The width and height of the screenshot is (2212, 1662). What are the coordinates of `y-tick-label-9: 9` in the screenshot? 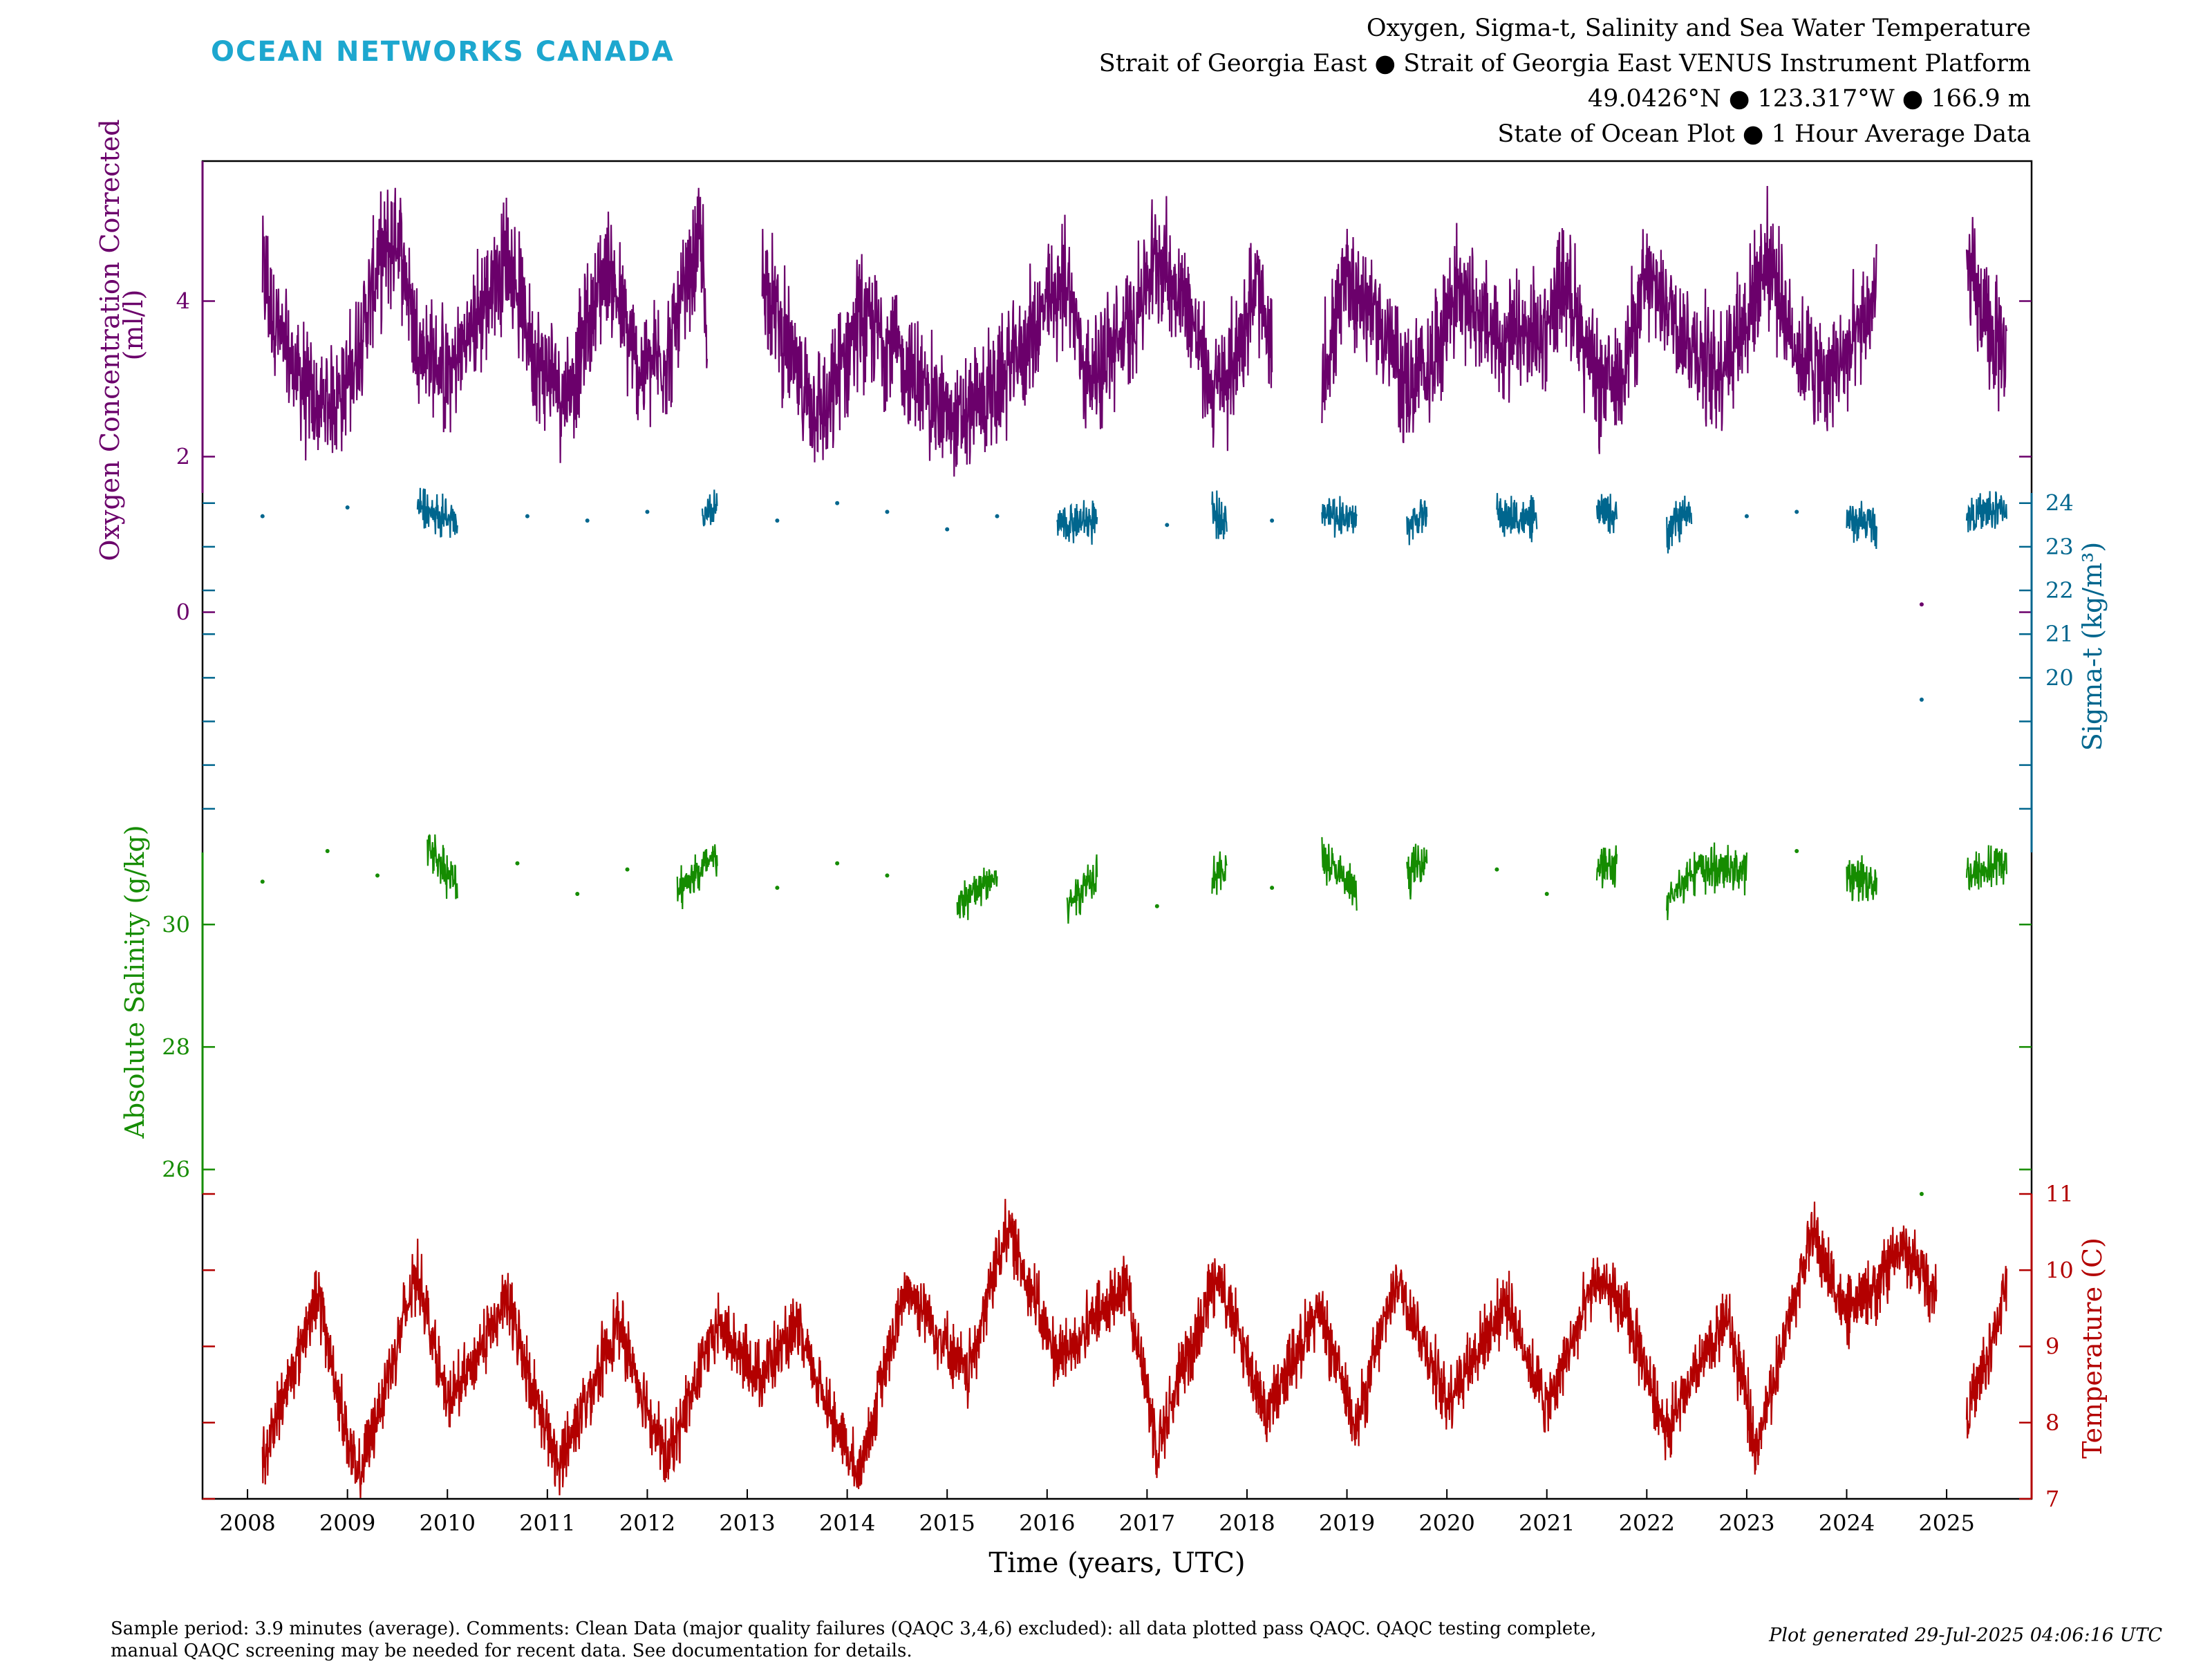 It's located at (2052, 1347).